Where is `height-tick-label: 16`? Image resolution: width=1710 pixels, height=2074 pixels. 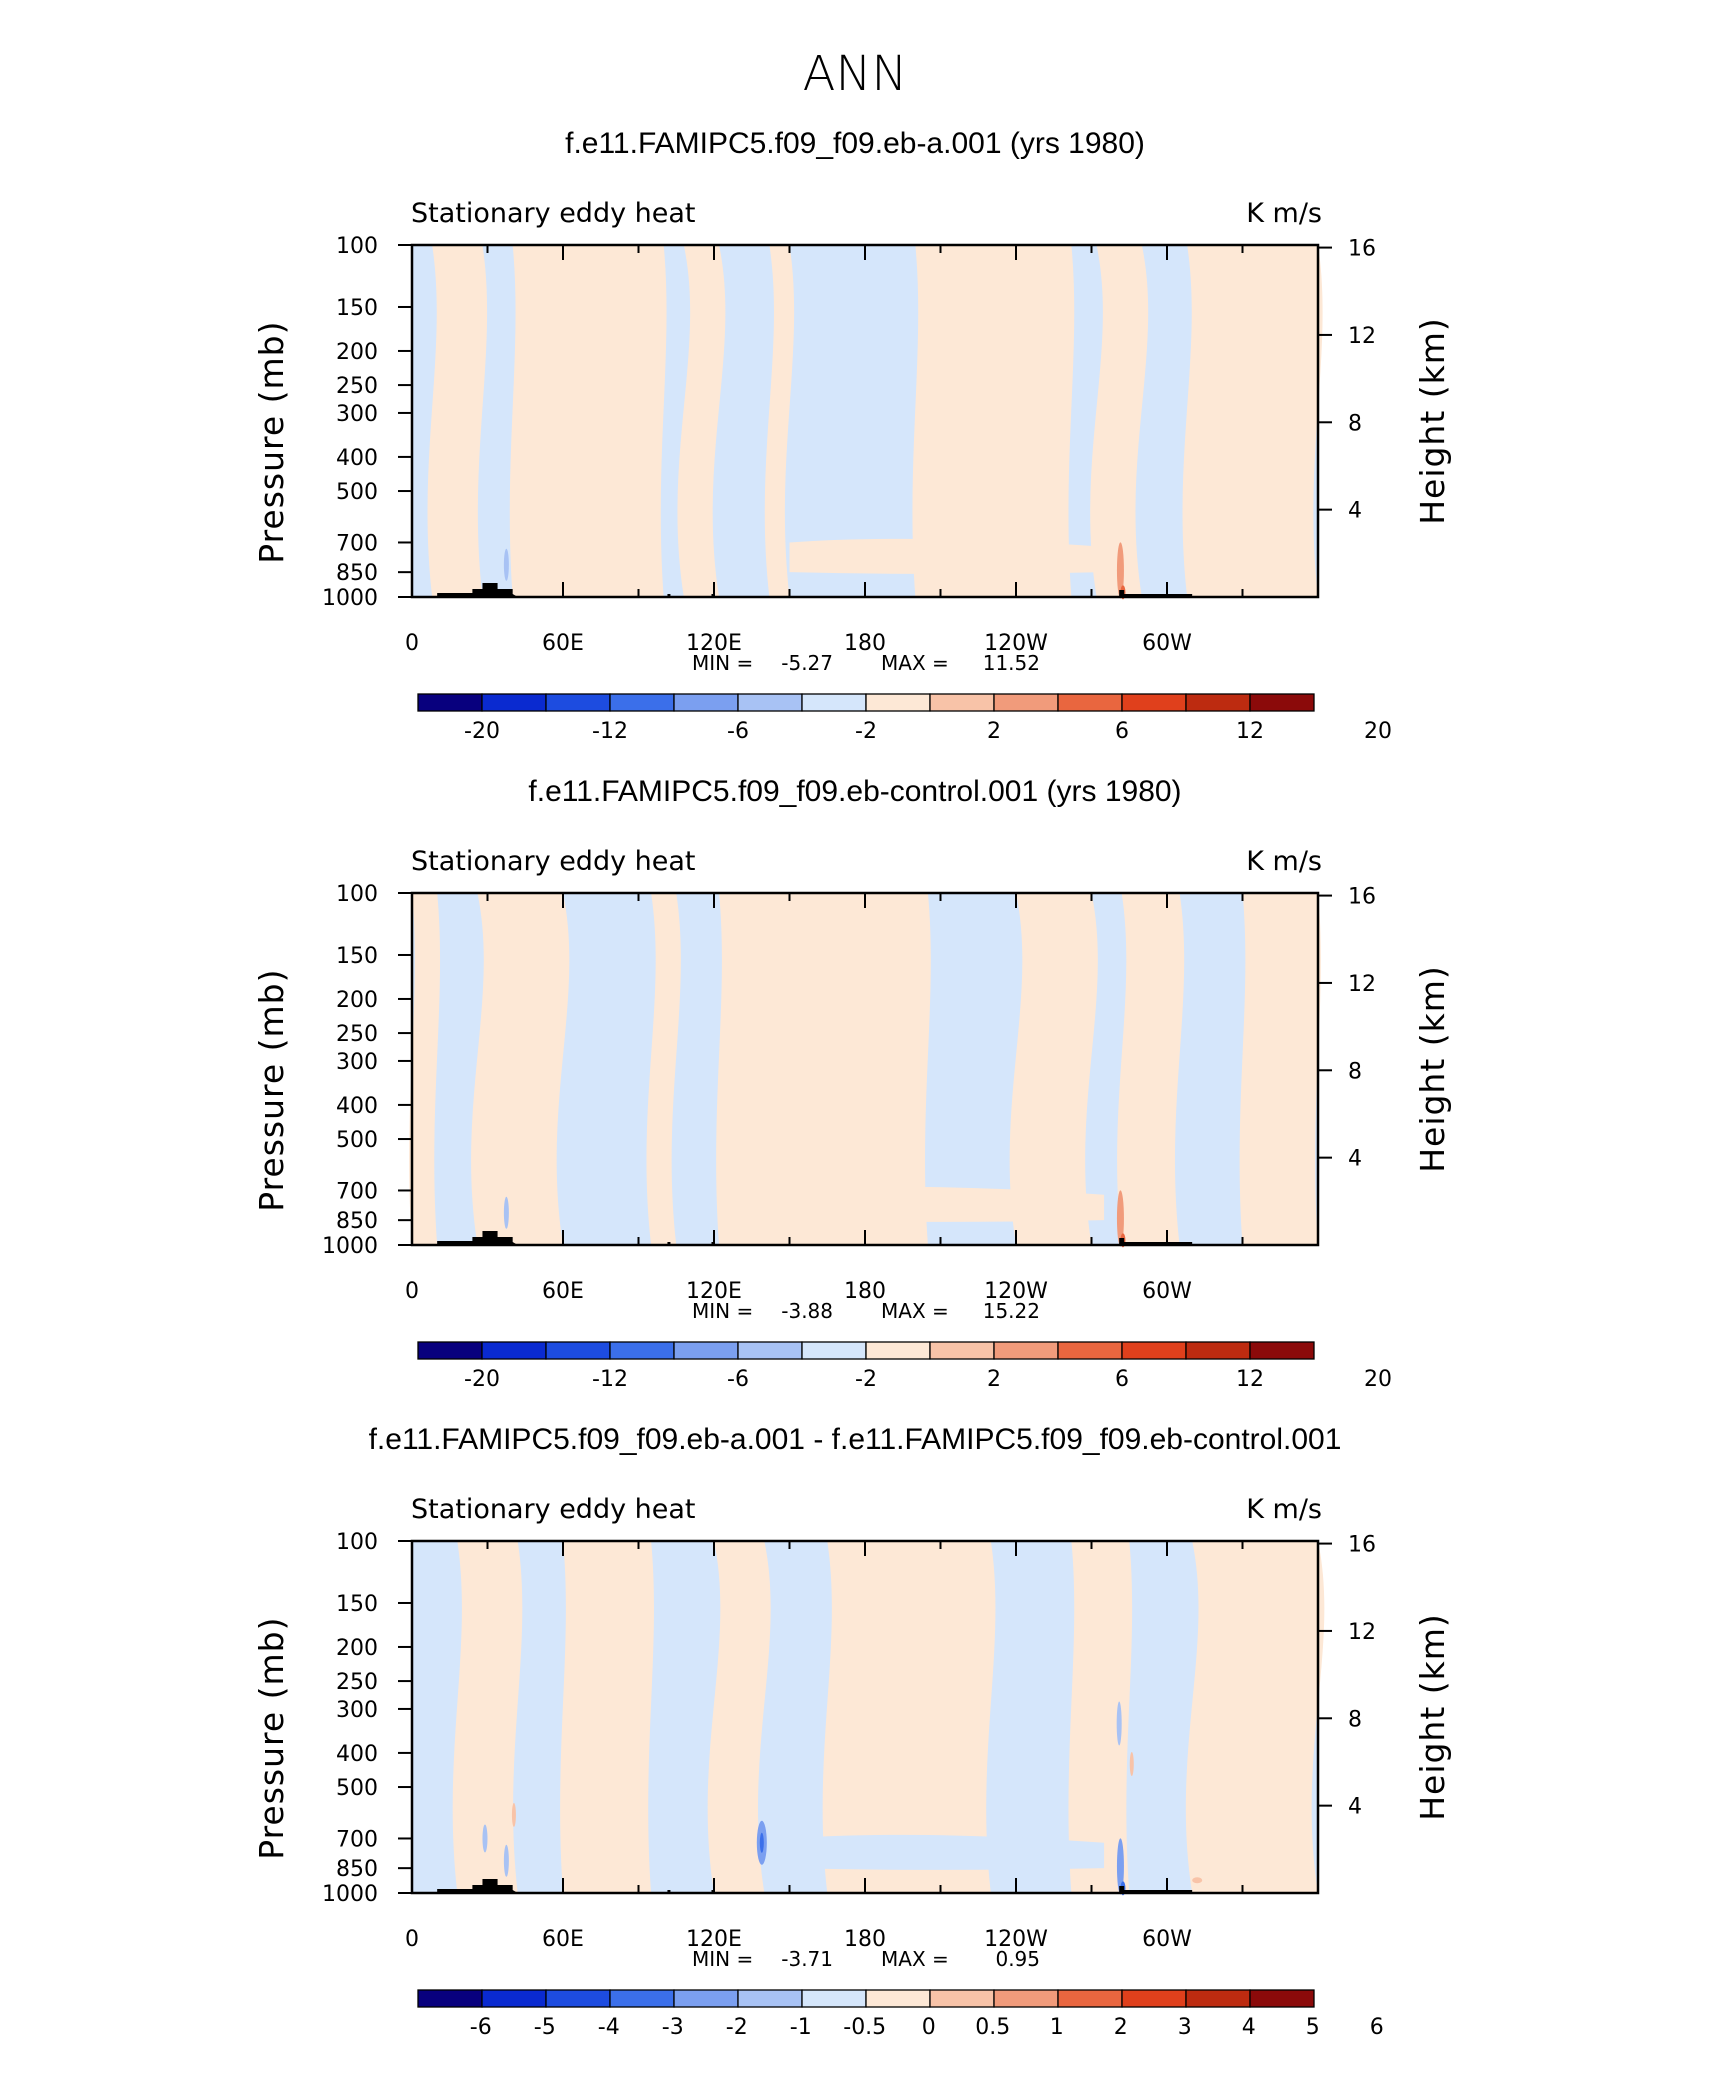 height-tick-label: 16 is located at coordinates (1362, 1545).